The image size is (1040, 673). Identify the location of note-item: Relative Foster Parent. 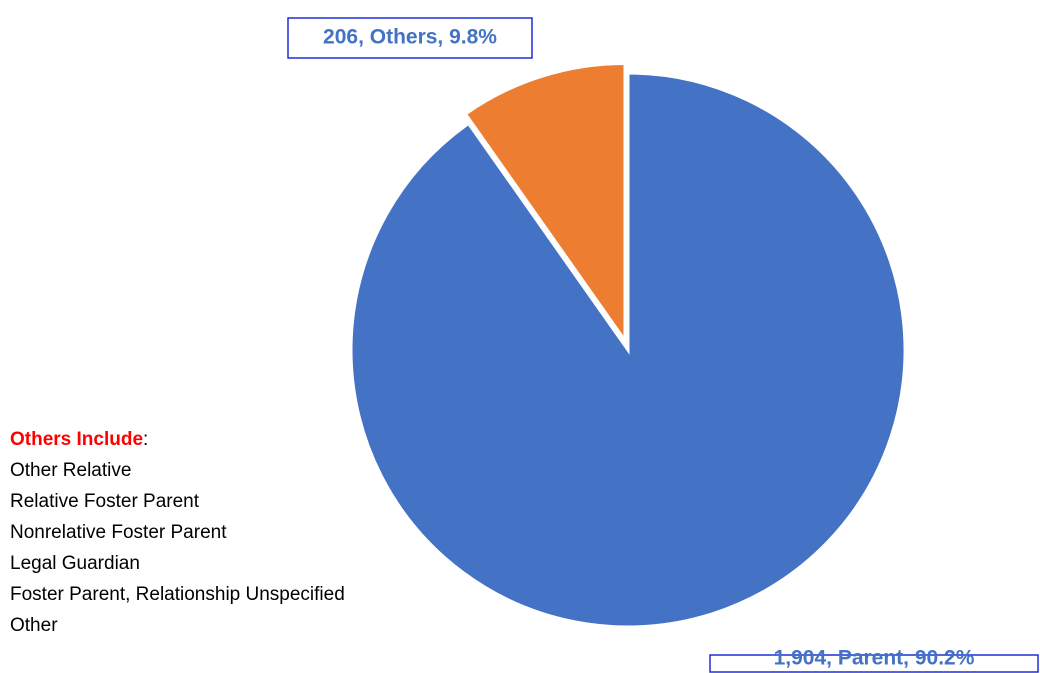
(105, 501).